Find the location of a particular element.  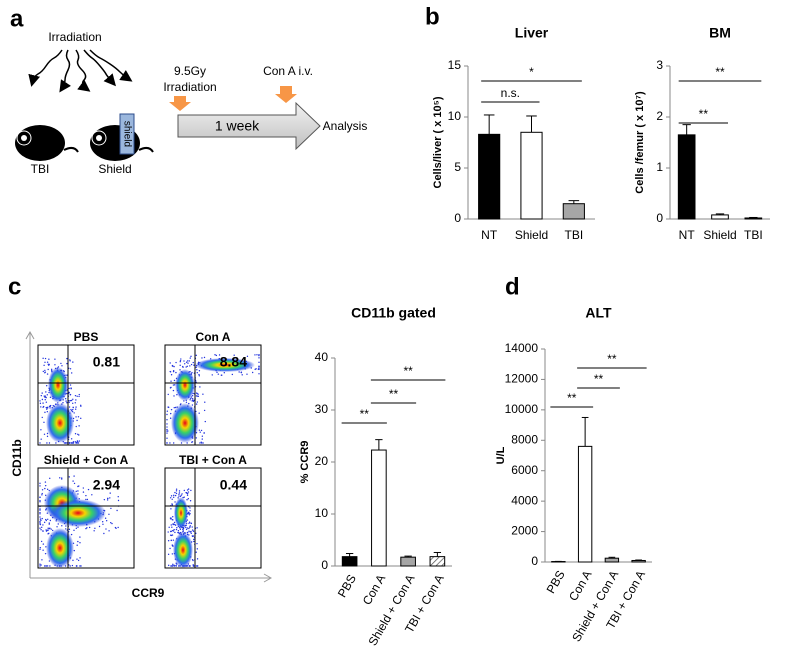

mouse is located at coordinates (47, 143).